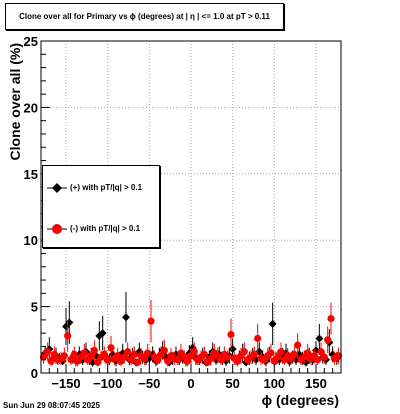  What do you see at coordinates (15, 101) in the screenshot?
I see `y-axis-label: Clone over all (%)` at bounding box center [15, 101].